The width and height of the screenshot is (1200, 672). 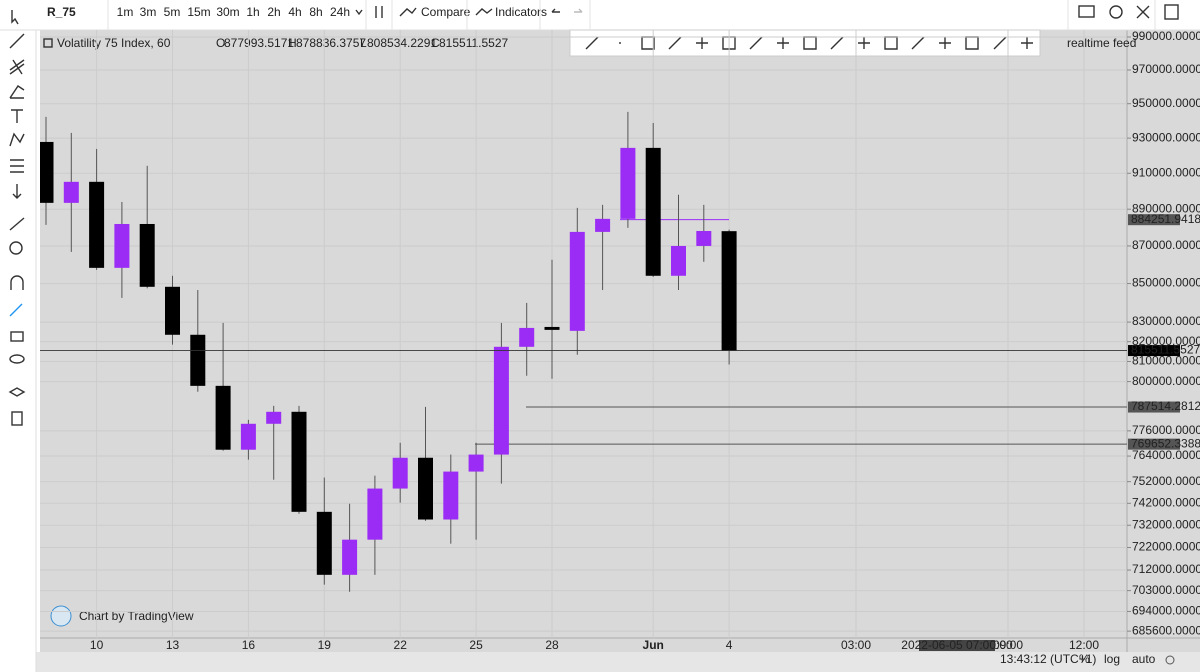 I want to click on crosshair-time-box, so click(x=957, y=645).